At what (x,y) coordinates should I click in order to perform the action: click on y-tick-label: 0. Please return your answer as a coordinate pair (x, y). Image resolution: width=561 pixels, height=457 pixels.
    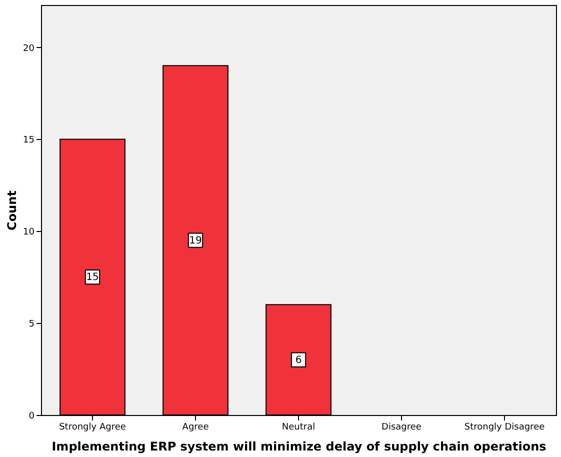
    Looking at the image, I should click on (31, 417).